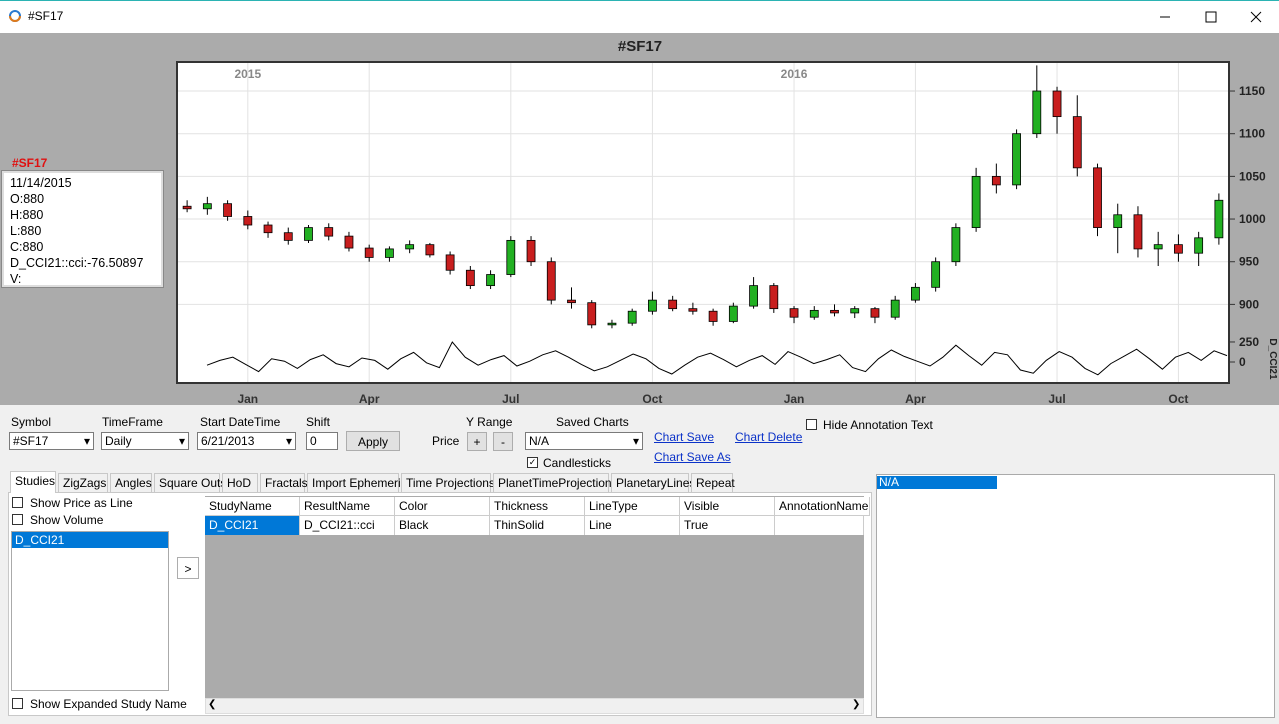  What do you see at coordinates (592, 422) in the screenshot?
I see `label: Saved Charts` at bounding box center [592, 422].